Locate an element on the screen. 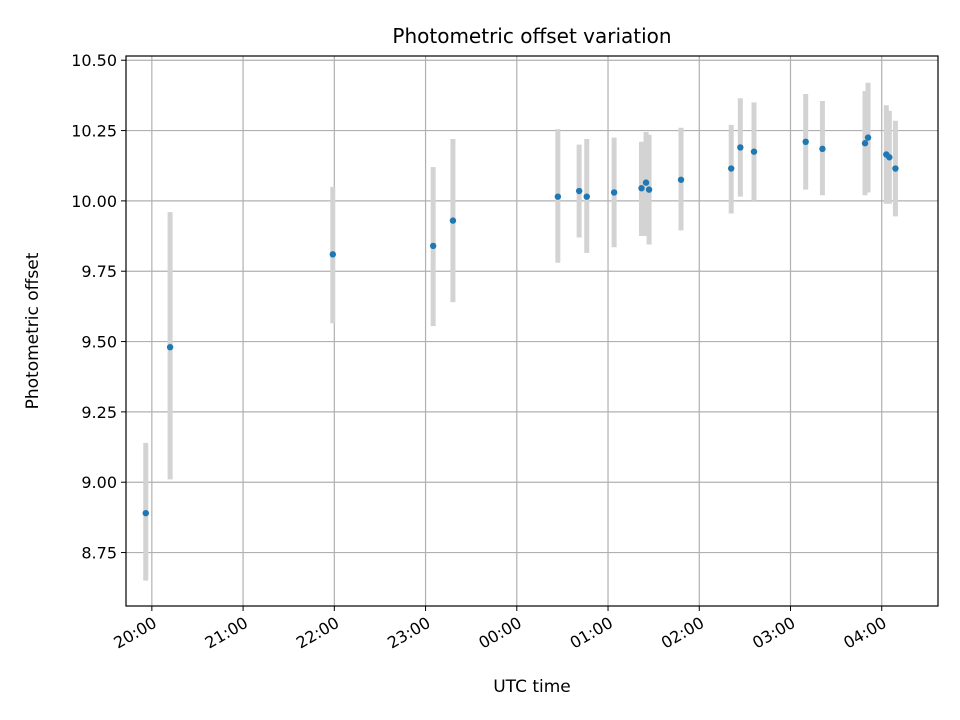 This screenshot has height=720, width=960. chart-title: Photometric offset variation is located at coordinates (531, 36).